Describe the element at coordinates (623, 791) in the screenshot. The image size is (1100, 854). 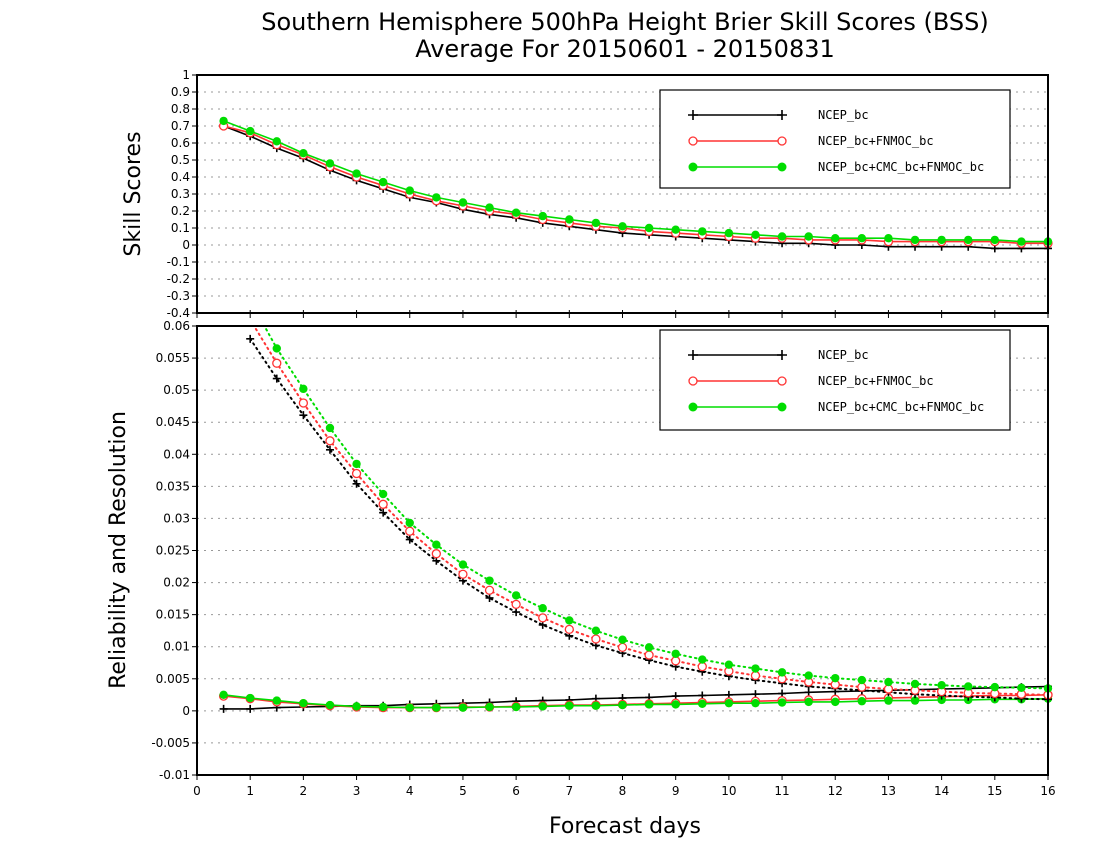
I see `xtick-label-8: 8` at that location.